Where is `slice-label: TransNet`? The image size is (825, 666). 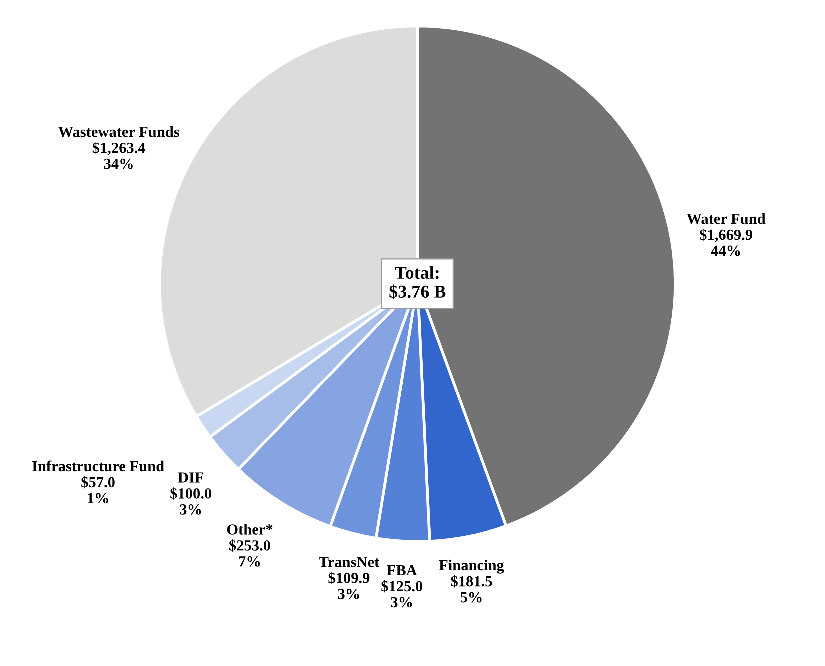 slice-label: TransNet is located at coordinates (349, 562).